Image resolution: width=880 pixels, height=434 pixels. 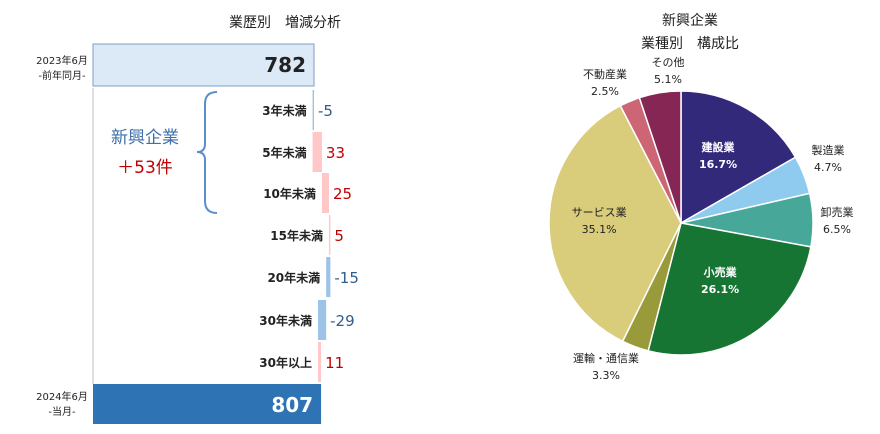 I want to click on end-bar, so click(x=207, y=404).